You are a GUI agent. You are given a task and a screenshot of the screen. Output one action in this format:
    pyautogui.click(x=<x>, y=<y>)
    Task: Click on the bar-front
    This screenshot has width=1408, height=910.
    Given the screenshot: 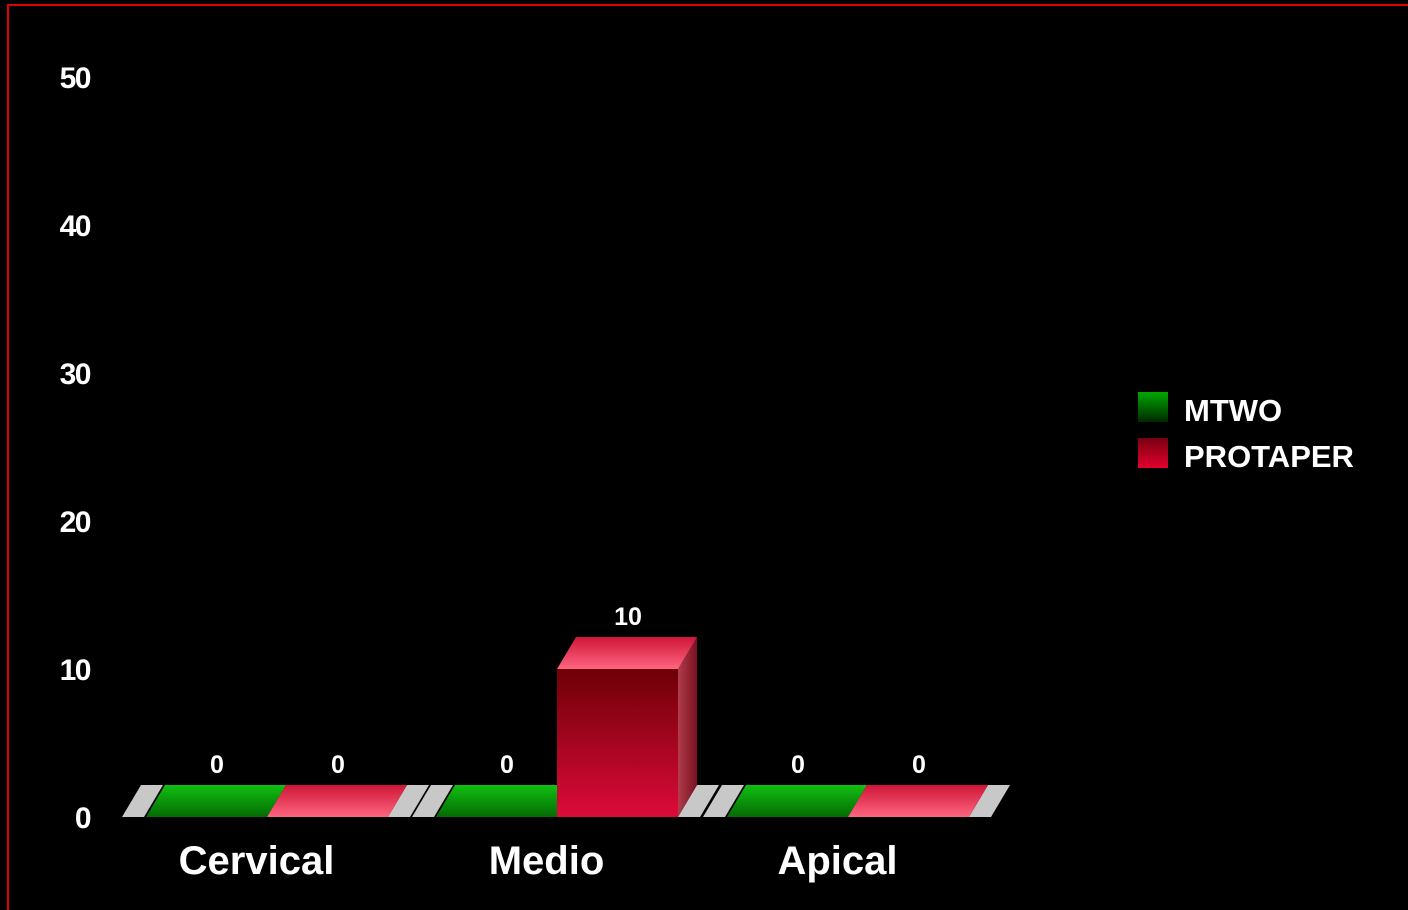 What is the action you would take?
    pyautogui.click(x=617, y=743)
    